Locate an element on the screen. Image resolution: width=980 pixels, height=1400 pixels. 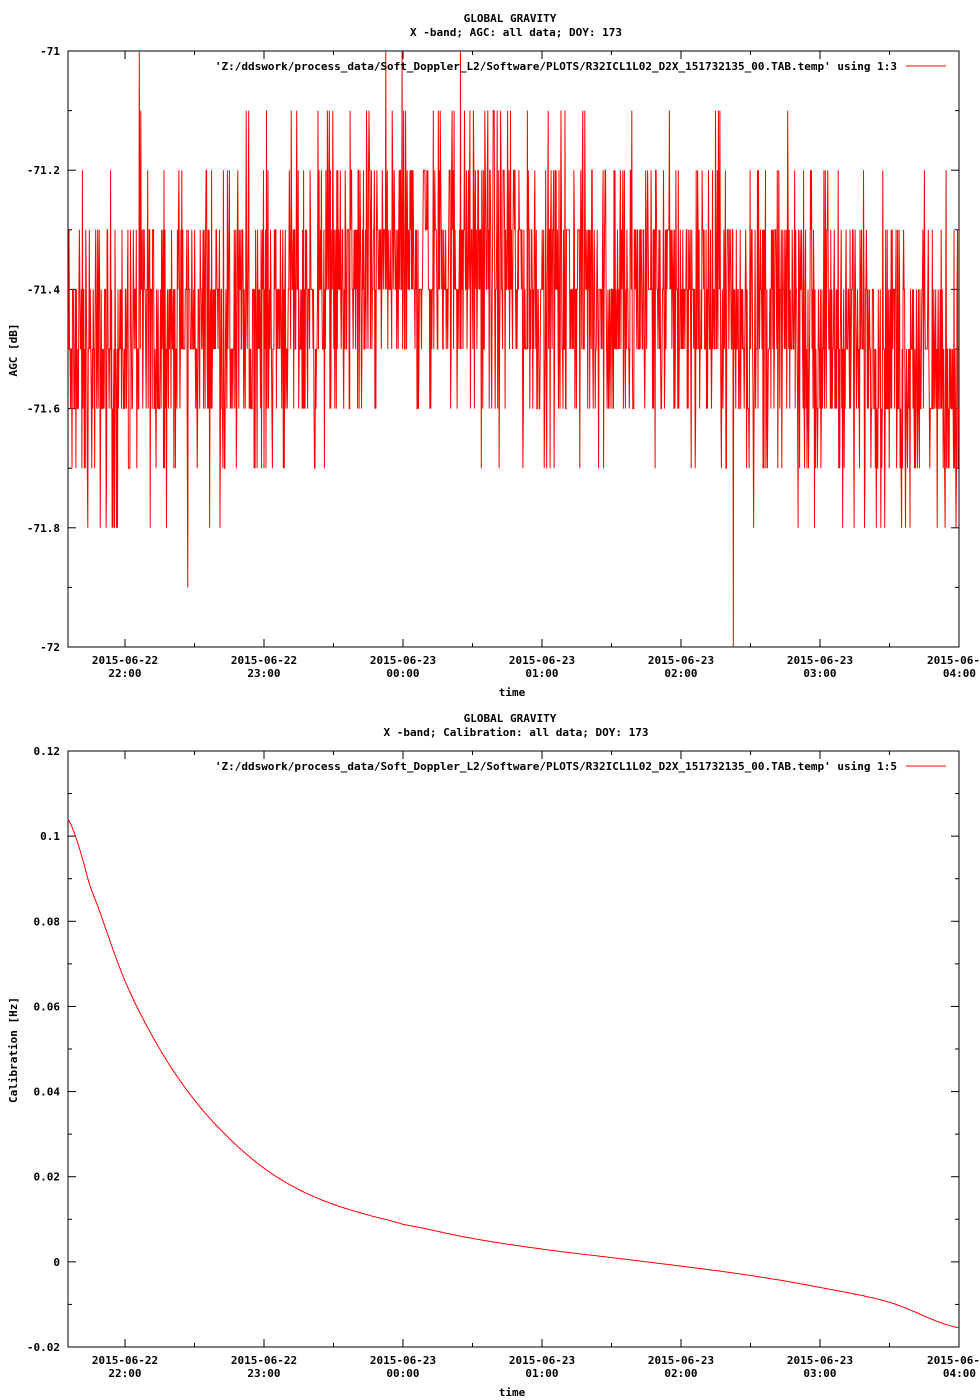
y-tick-label: 0 is located at coordinates (56, 1262).